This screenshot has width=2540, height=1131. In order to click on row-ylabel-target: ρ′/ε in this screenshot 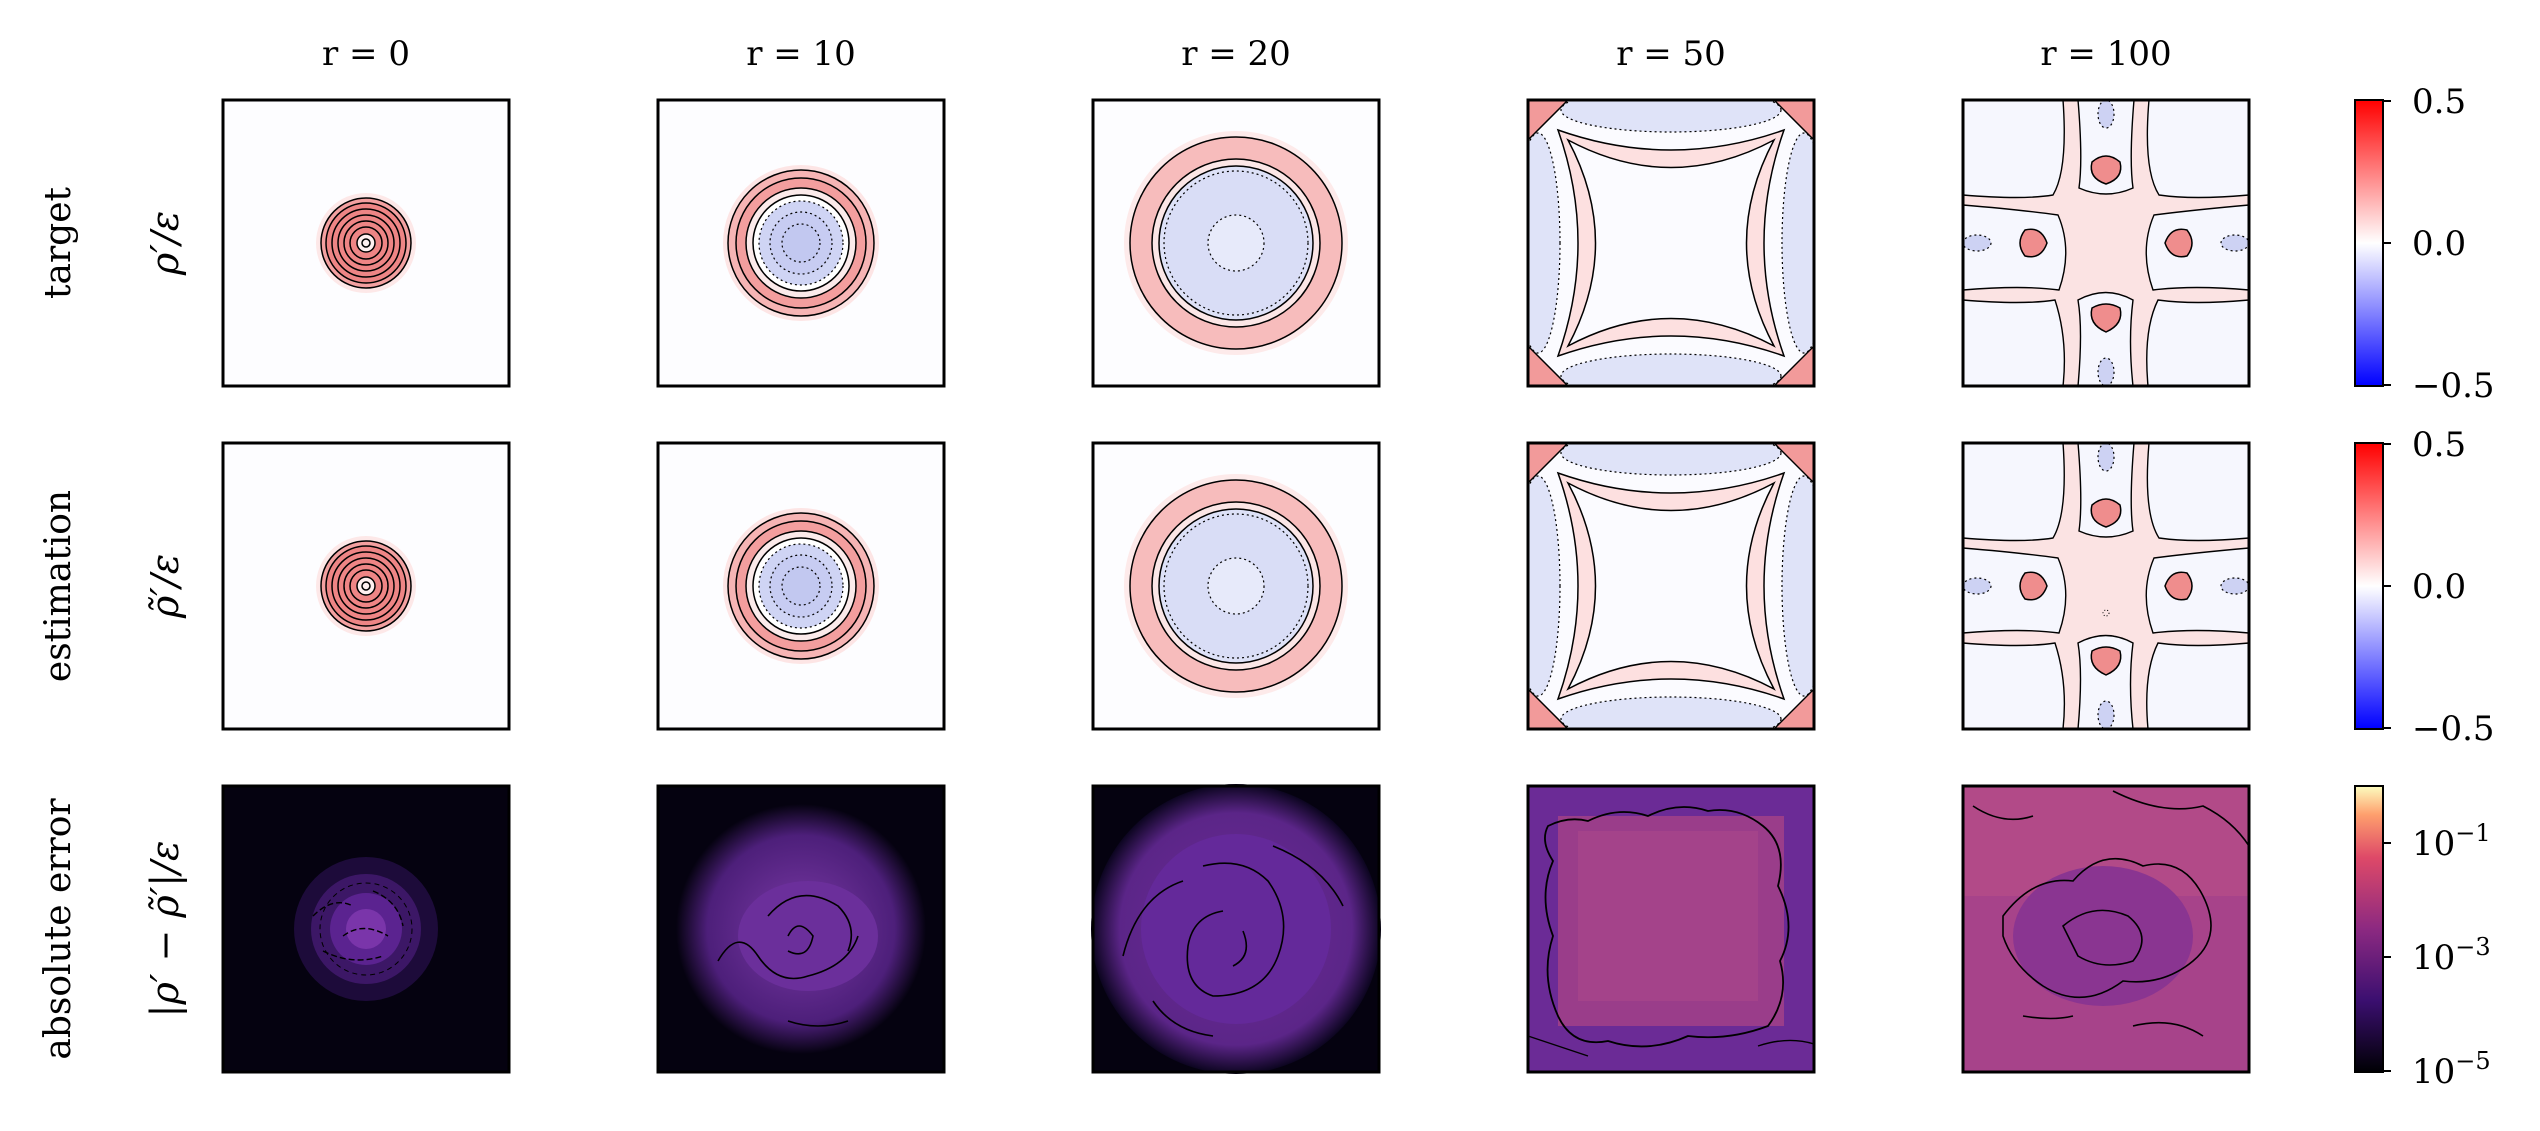, I will do `click(165, 243)`.